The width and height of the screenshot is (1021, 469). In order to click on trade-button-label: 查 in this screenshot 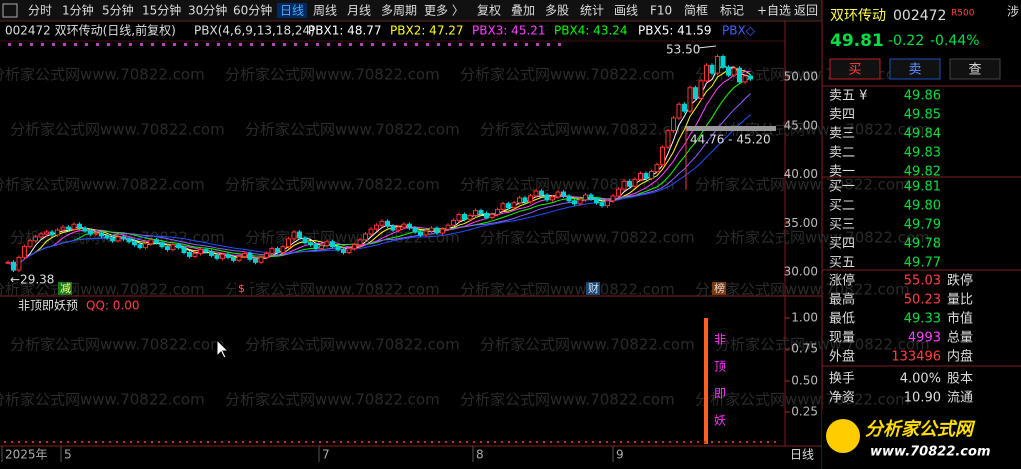, I will do `click(974, 70)`.